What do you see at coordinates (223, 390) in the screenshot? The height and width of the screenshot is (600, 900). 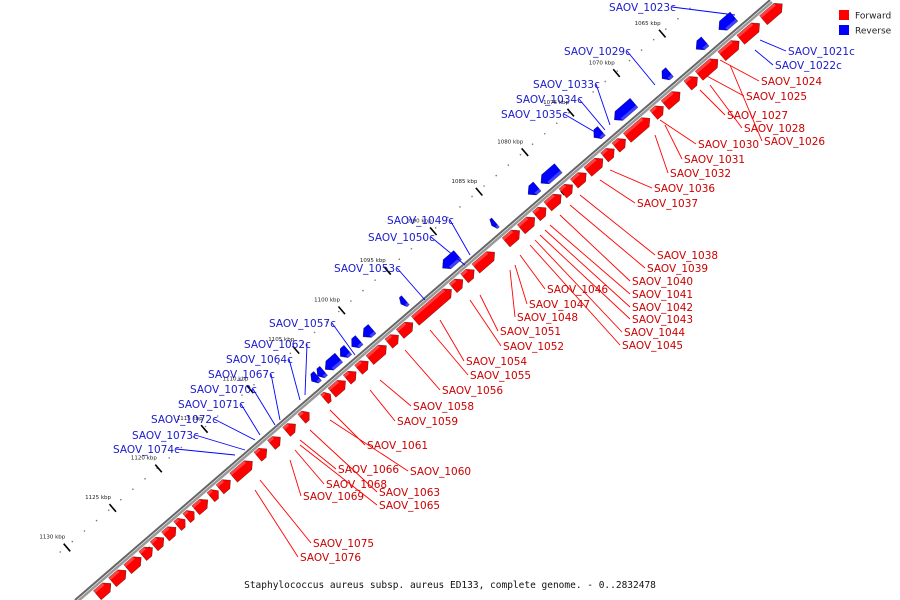 I see `reverse-gene-label: SAOV_1070c` at bounding box center [223, 390].